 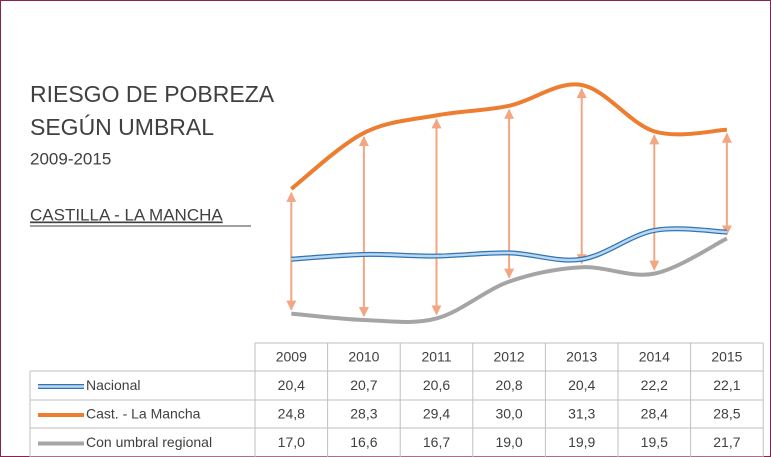 I want to click on chart-subtitle: 2009-2015, so click(x=70, y=158).